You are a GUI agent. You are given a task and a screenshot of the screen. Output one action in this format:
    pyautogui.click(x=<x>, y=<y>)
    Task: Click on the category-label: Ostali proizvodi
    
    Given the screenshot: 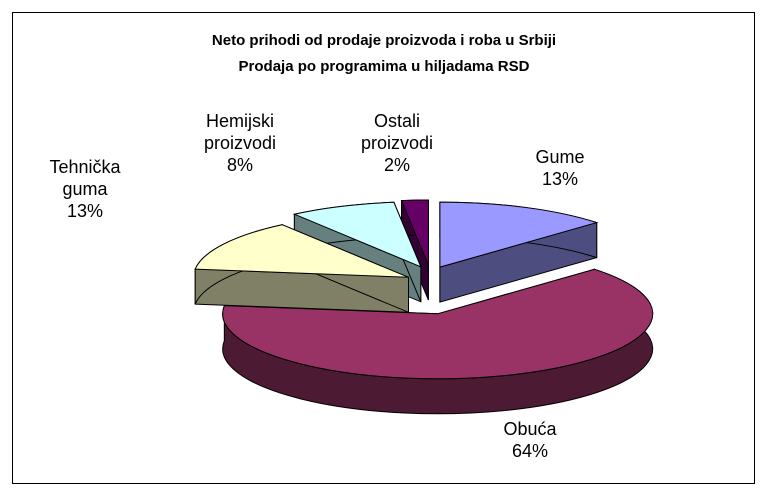 What is the action you would take?
    pyautogui.click(x=397, y=132)
    